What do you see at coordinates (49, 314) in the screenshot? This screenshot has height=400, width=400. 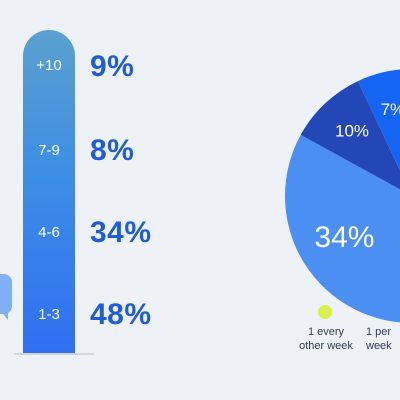 I see `tick-label-1-3: 1-3` at bounding box center [49, 314].